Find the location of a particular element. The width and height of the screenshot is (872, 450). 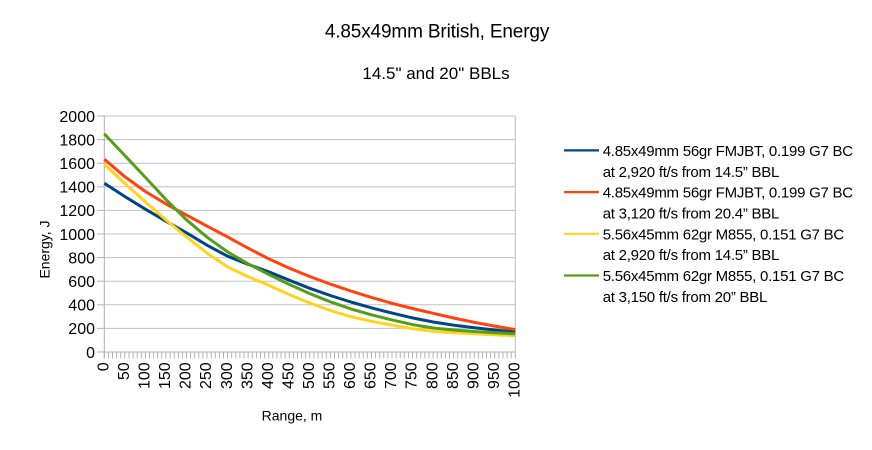

svg-text: 4.85x49mm British, Energy is located at coordinates (437, 31).